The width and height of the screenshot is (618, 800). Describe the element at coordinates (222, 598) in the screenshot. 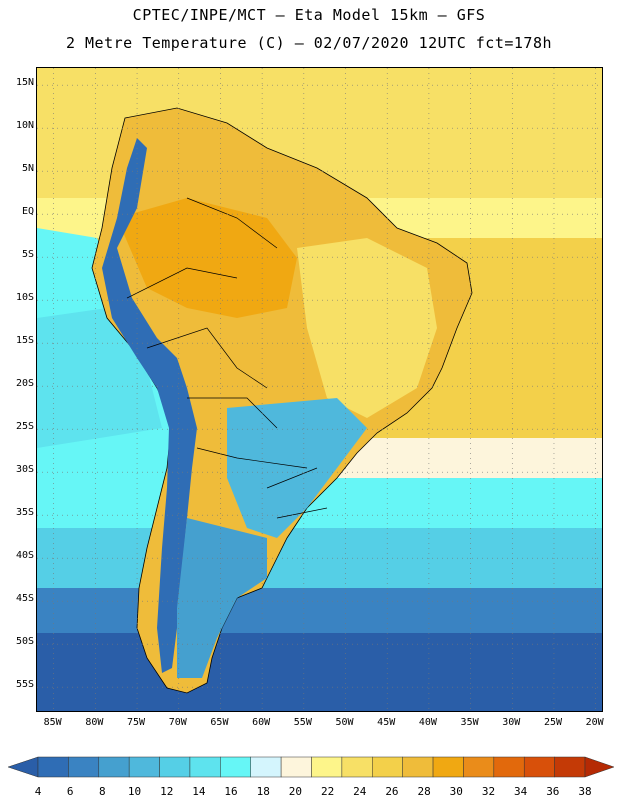

I see `patagonia` at that location.